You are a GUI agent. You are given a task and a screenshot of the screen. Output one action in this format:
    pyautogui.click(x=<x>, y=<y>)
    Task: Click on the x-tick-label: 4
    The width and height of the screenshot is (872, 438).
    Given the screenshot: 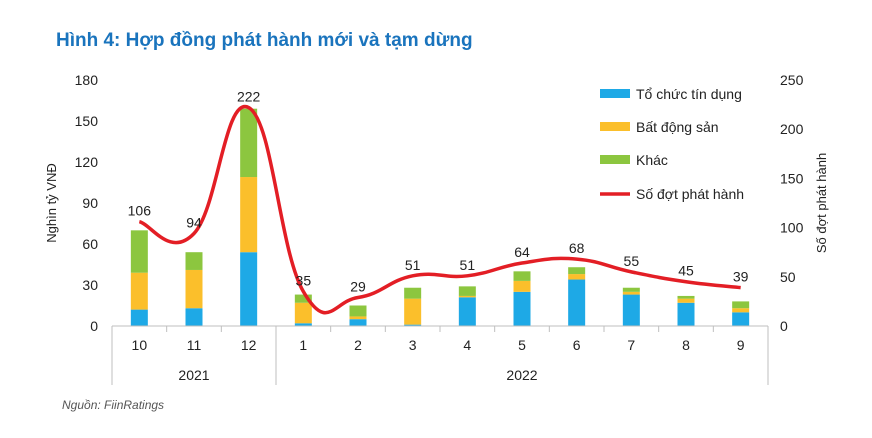 What is the action you would take?
    pyautogui.click(x=467, y=345)
    